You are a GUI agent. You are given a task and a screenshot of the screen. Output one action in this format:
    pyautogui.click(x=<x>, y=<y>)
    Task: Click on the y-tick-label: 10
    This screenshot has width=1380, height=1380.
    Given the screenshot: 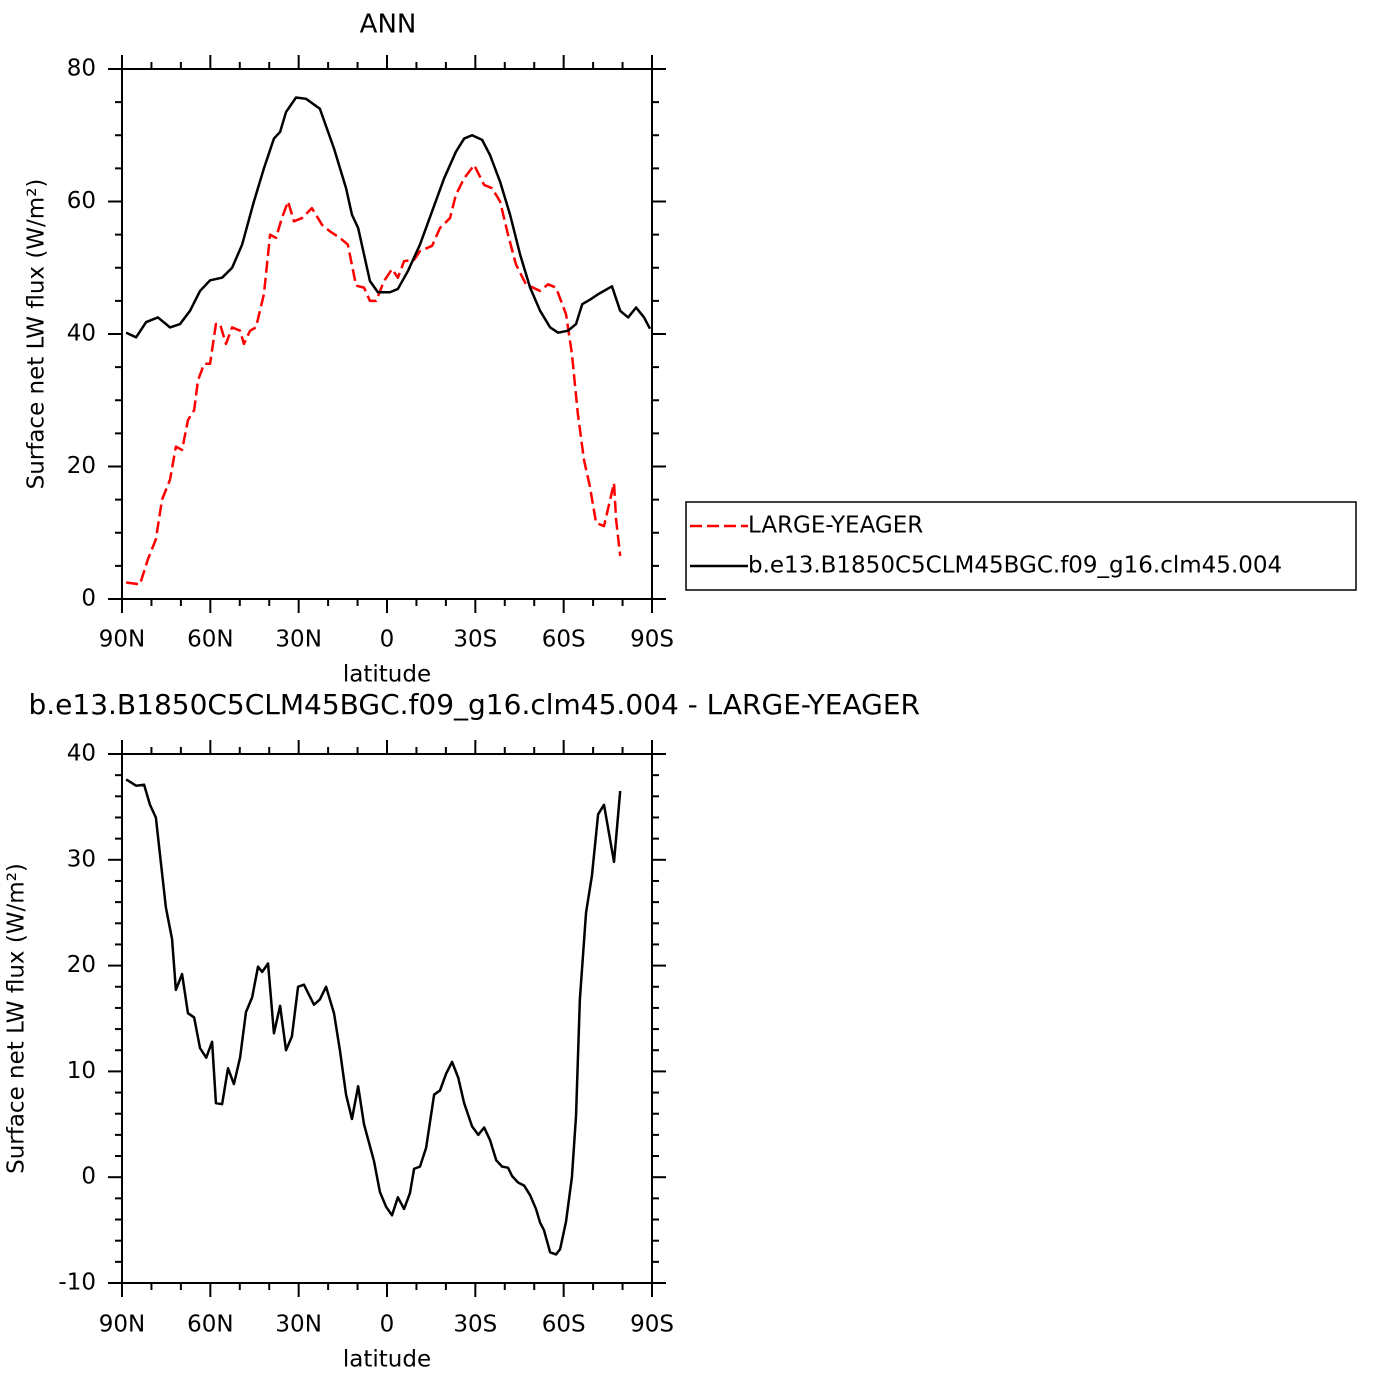 What is the action you would take?
    pyautogui.click(x=81, y=1071)
    